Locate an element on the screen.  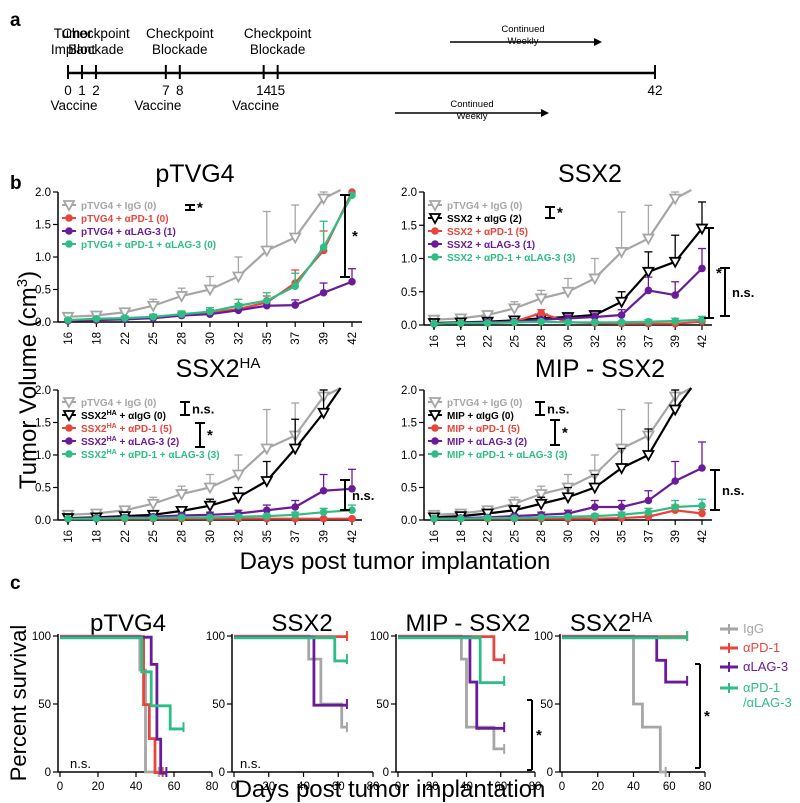
legend-label: SSX2HA + αLAG-3 (2) is located at coordinates (130, 442).